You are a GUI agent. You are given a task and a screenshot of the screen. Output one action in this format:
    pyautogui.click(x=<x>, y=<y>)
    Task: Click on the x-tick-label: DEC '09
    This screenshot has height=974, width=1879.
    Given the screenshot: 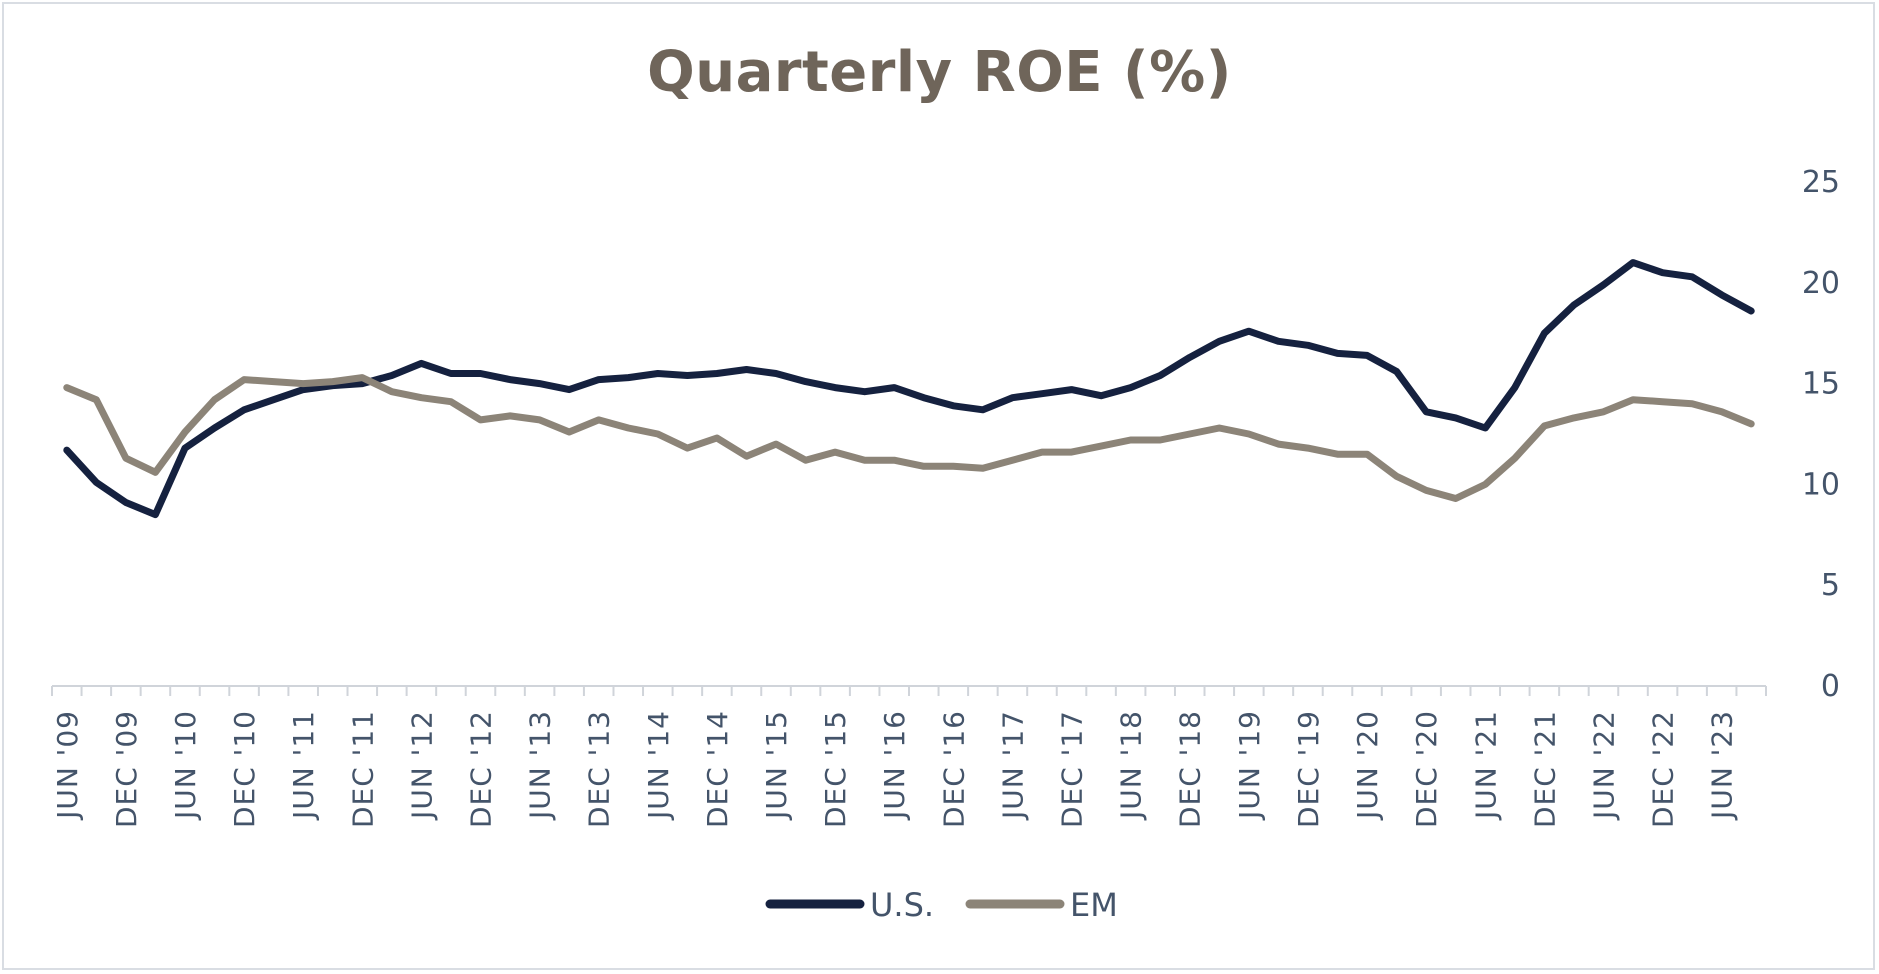 What is the action you would take?
    pyautogui.click(x=126, y=769)
    